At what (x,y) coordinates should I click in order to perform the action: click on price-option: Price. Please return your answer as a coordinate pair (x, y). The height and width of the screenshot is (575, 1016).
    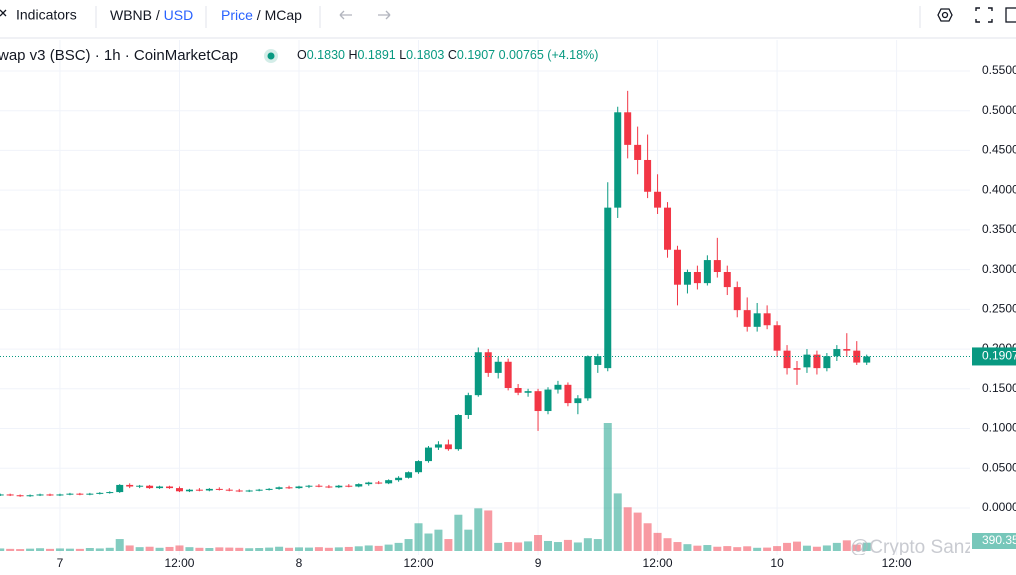
    Looking at the image, I should click on (237, 15).